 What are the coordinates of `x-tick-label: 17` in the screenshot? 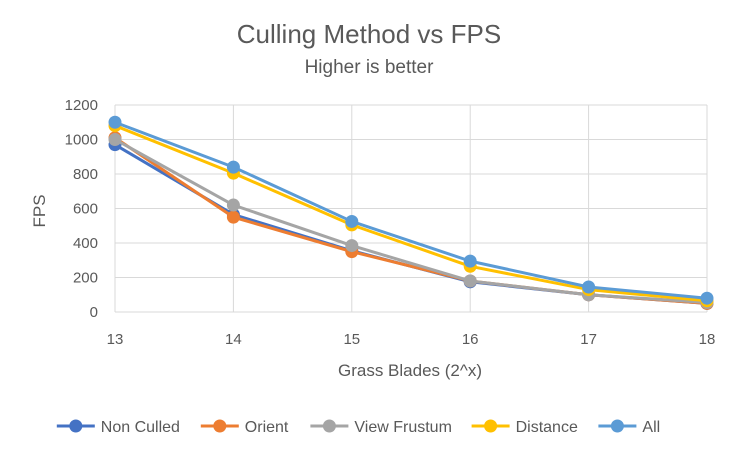 It's located at (588, 339).